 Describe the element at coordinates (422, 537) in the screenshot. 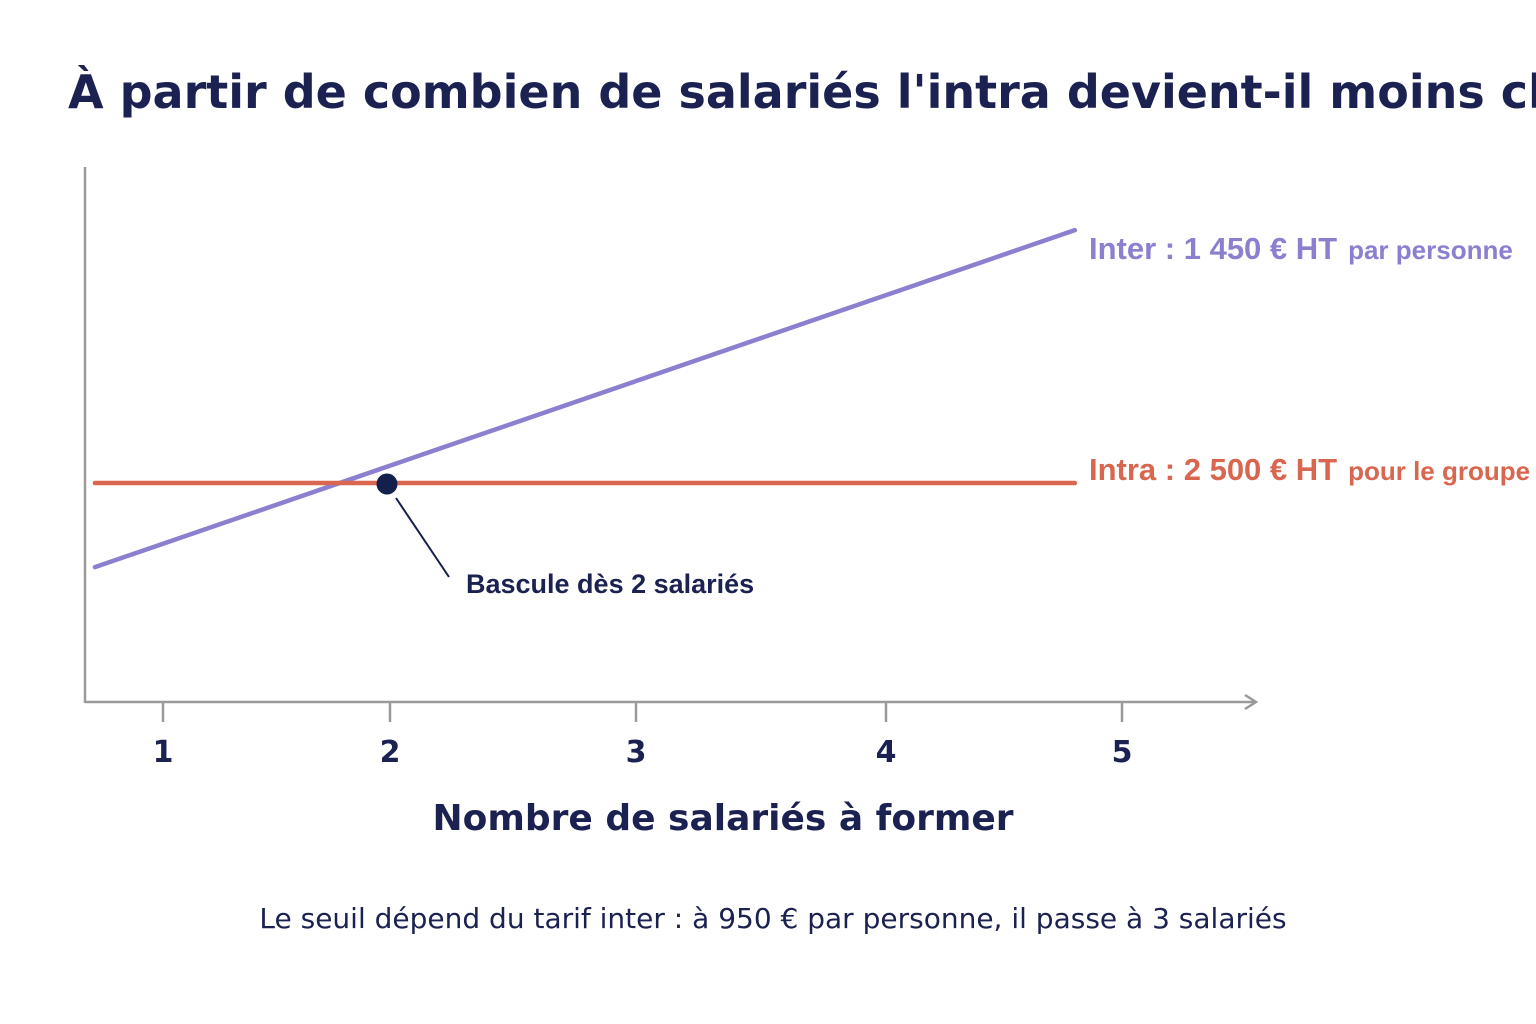

I see `annotation-leader-line` at that location.